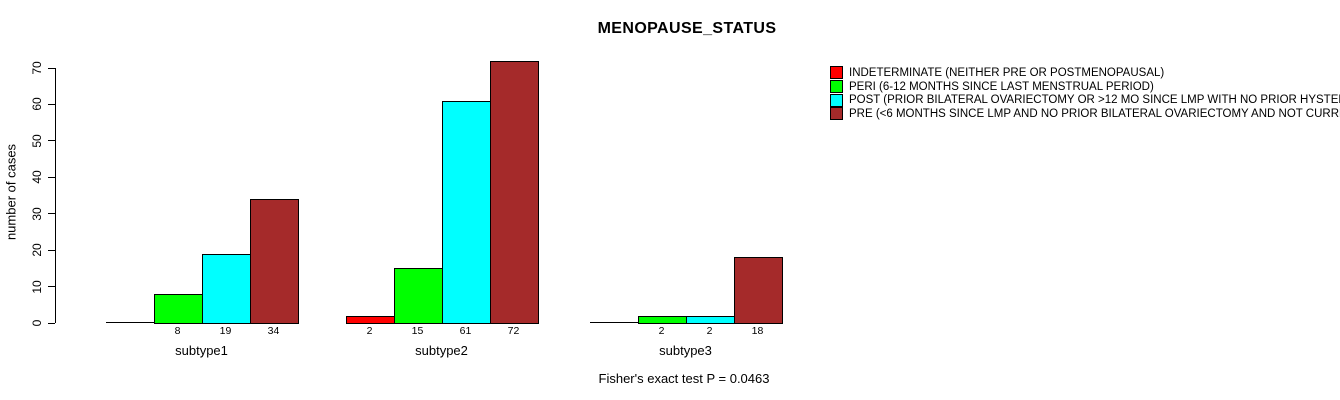  Describe the element at coordinates (836, 73) in the screenshot. I see `legend-swatch-indeterminate` at that location.